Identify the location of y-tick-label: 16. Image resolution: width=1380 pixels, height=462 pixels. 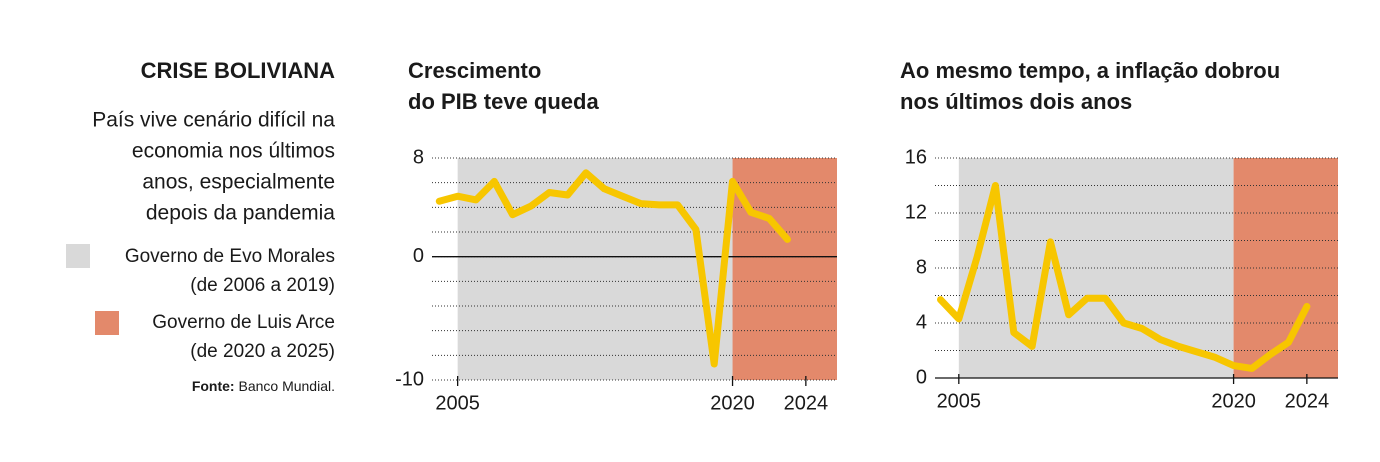
(916, 157).